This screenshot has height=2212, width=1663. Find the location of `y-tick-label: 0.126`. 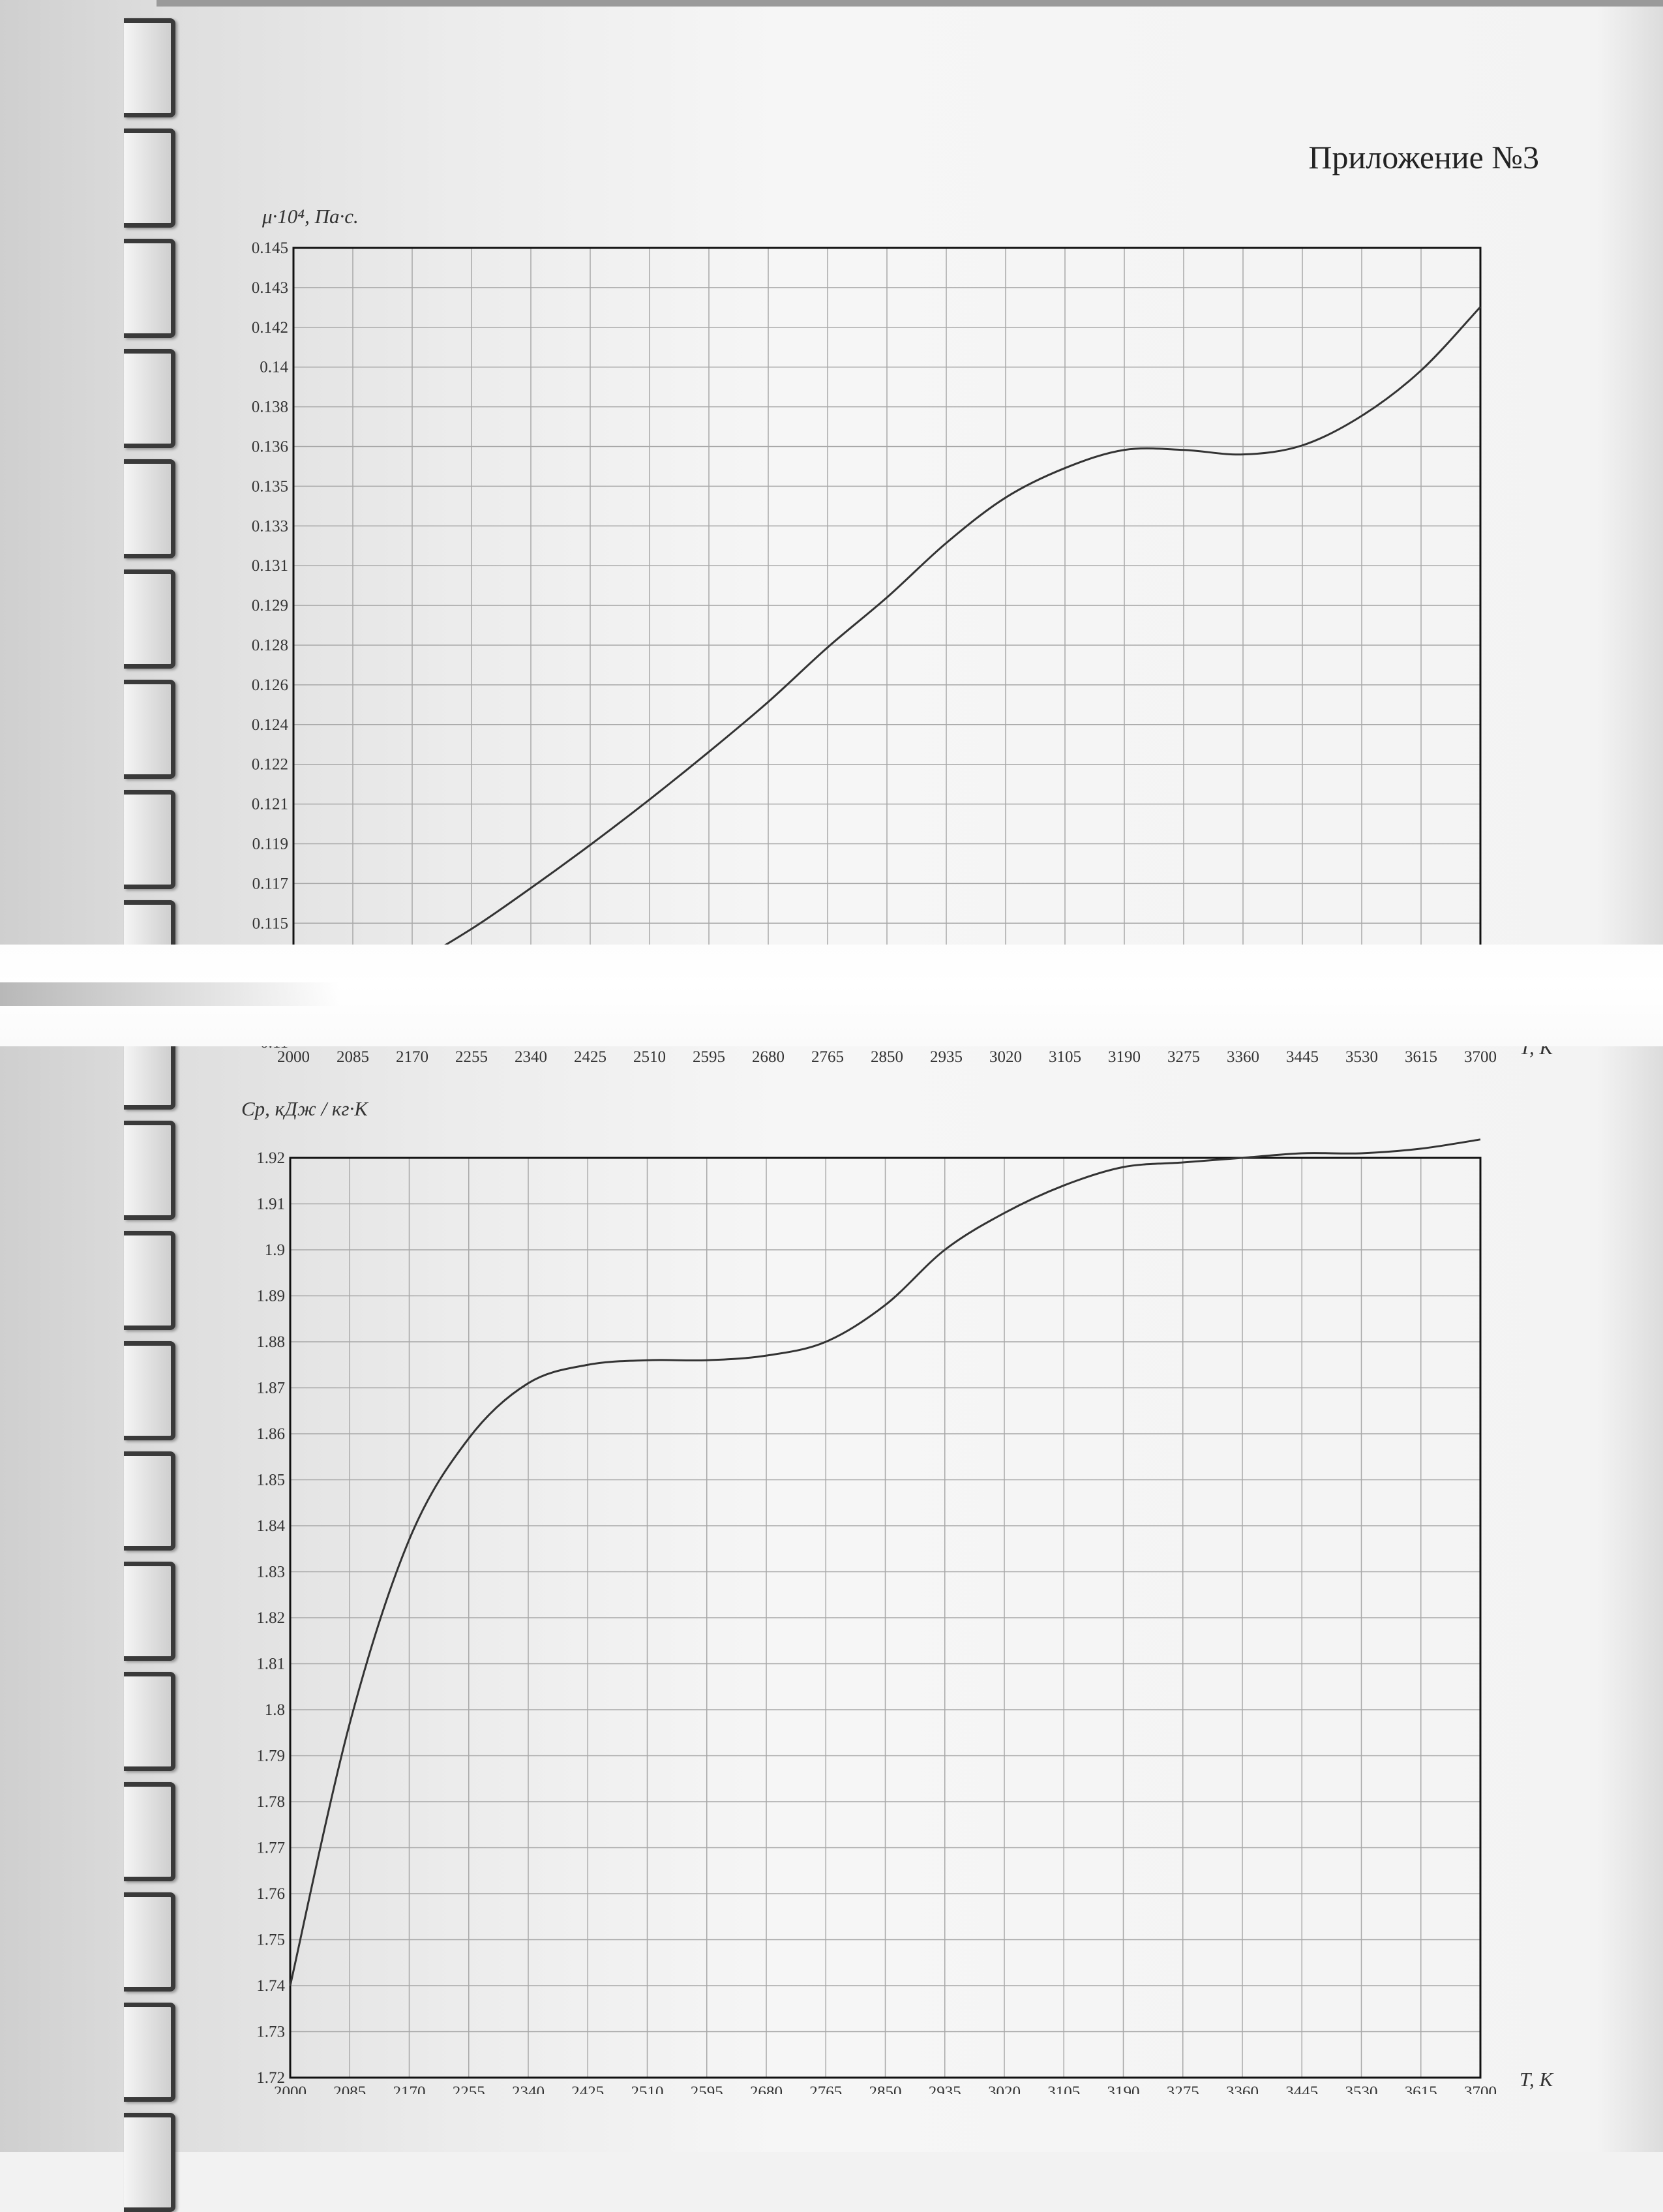

y-tick-label: 0.126 is located at coordinates (270, 685).